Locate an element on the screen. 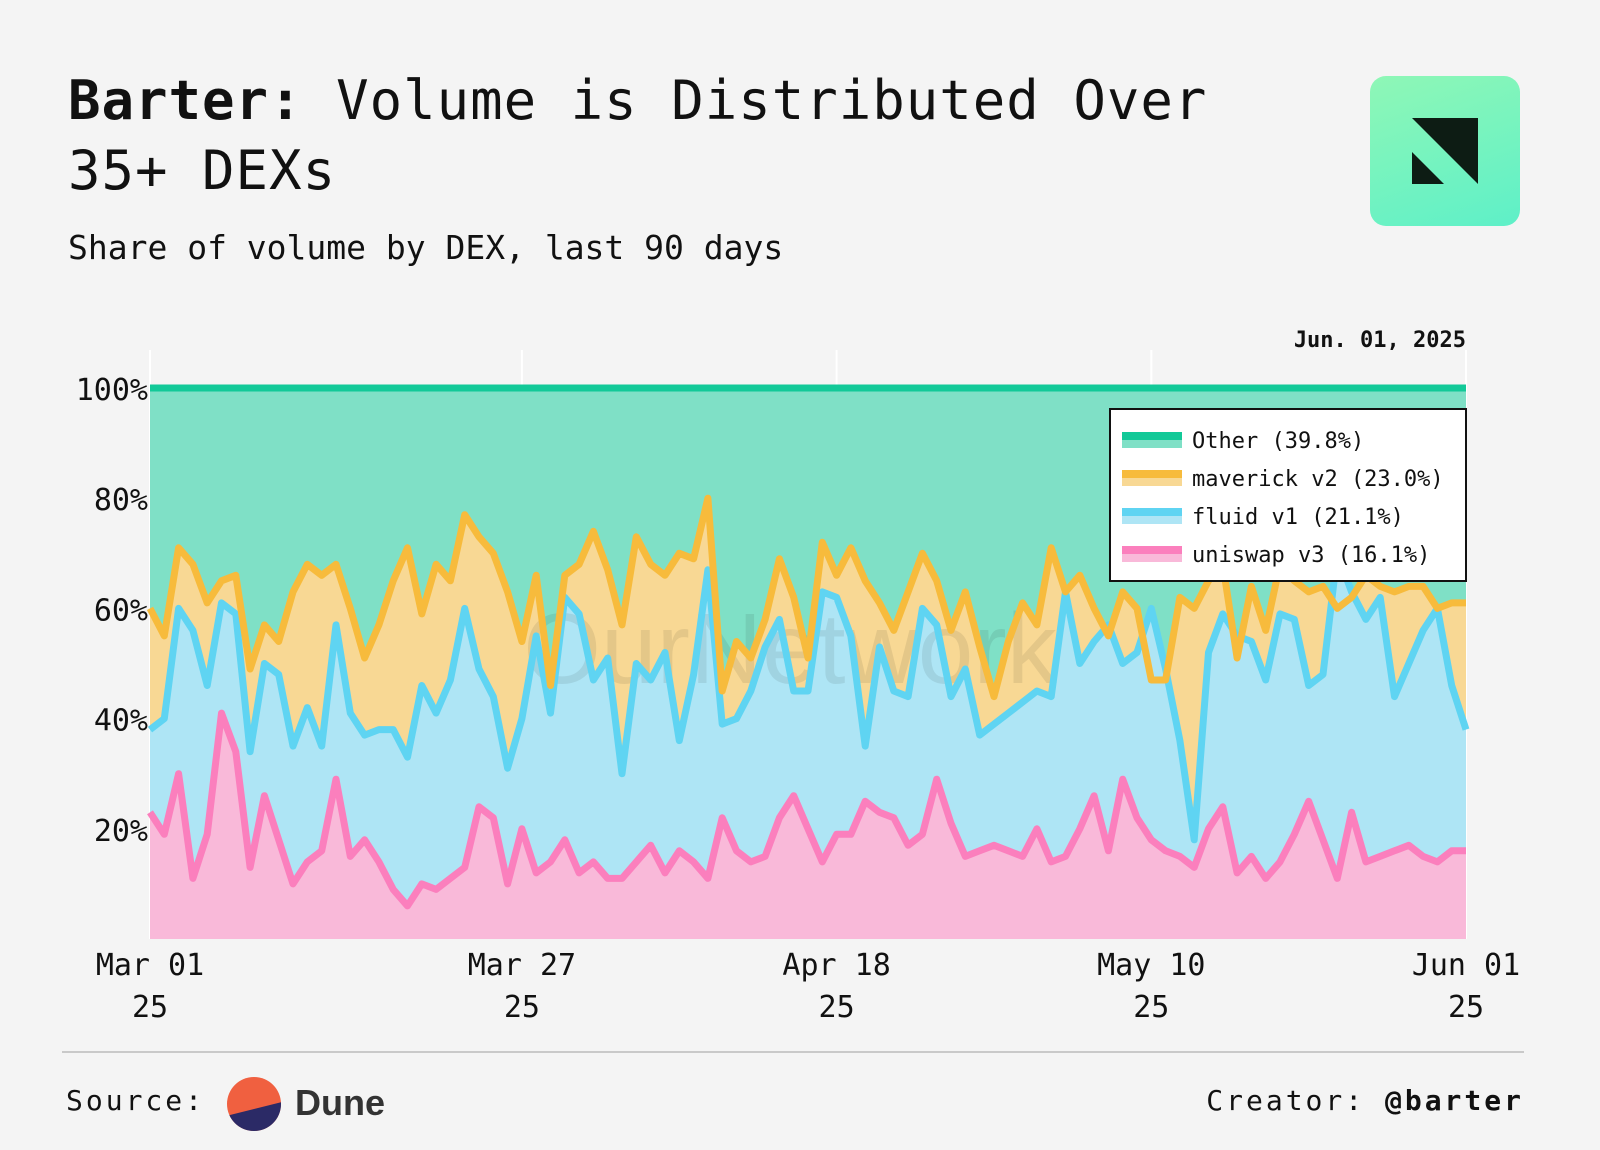  source-label: Source: is located at coordinates (136, 1100).